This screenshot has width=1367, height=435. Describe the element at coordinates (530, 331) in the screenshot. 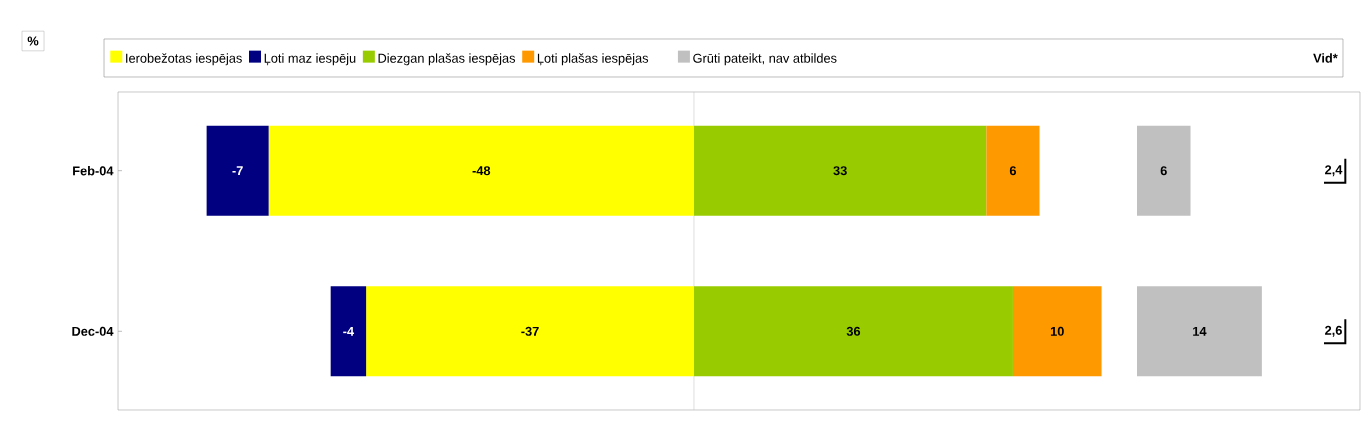

I see `data-label: -37` at that location.